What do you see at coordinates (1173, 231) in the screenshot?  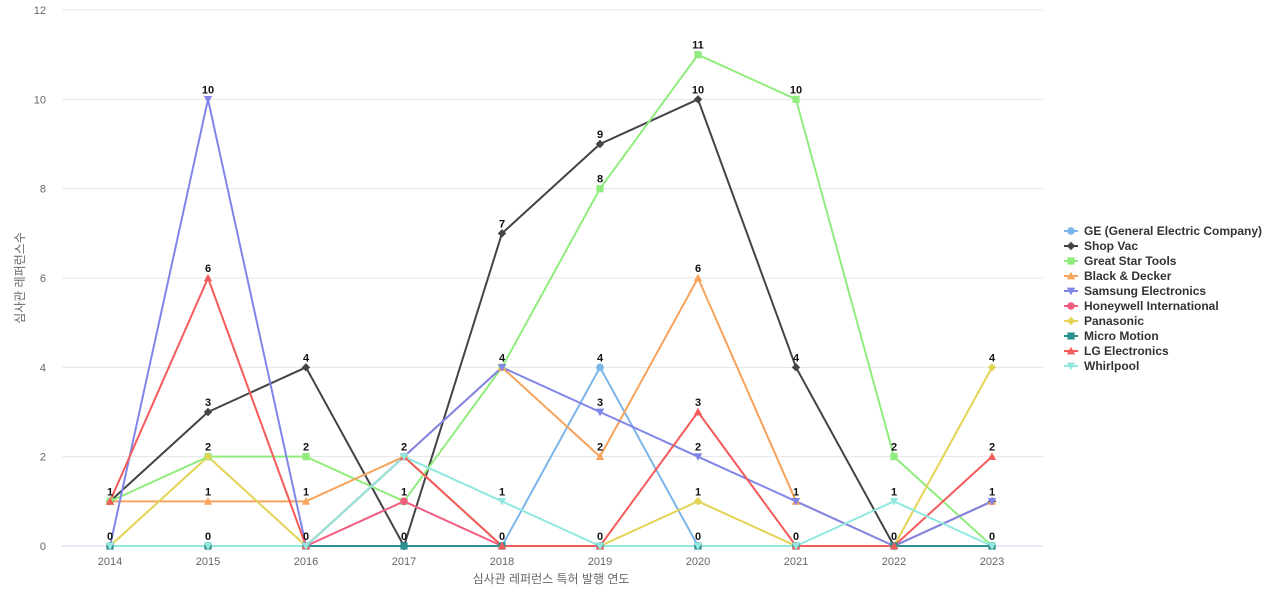 I see `legend-label: GE (General Electric Company)` at bounding box center [1173, 231].